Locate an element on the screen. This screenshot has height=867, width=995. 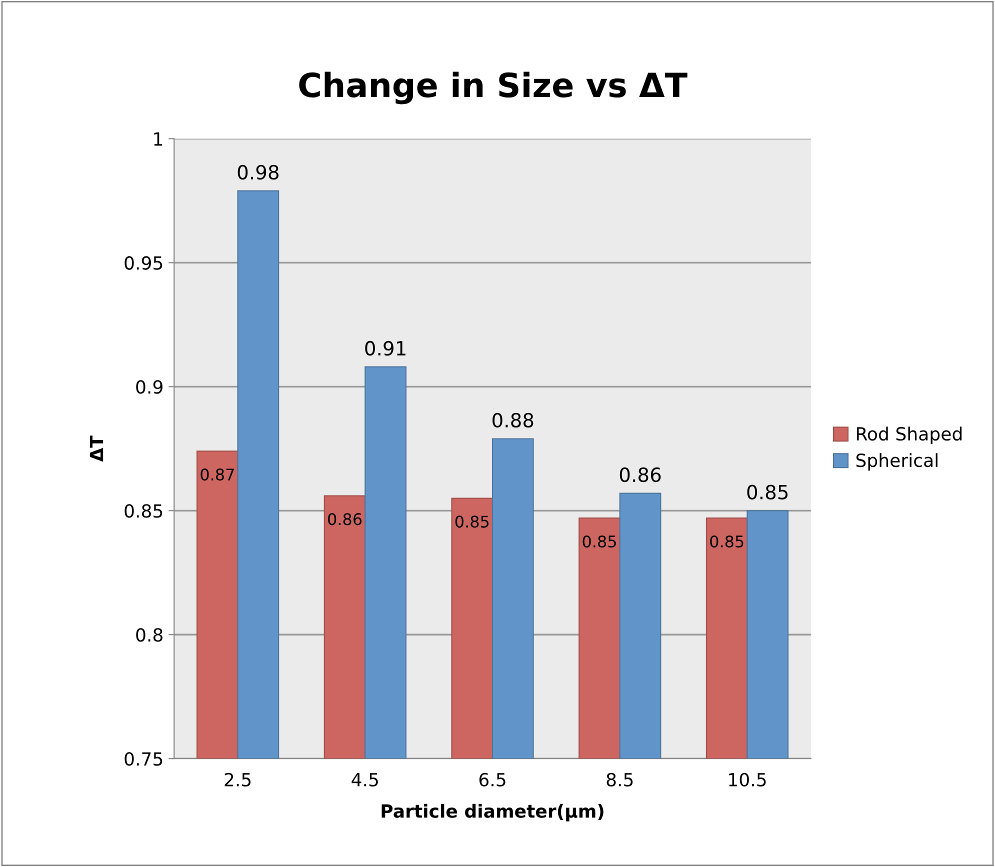
x-tick-label: 6.5 is located at coordinates (492, 779).